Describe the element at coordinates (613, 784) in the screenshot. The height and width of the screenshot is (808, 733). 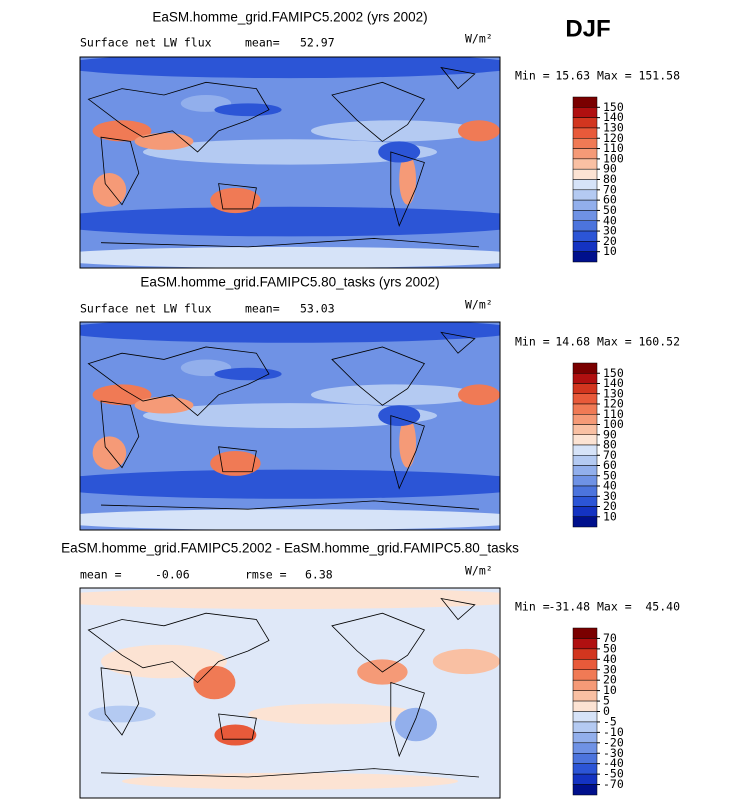
I see `colorbar-label: -70` at that location.